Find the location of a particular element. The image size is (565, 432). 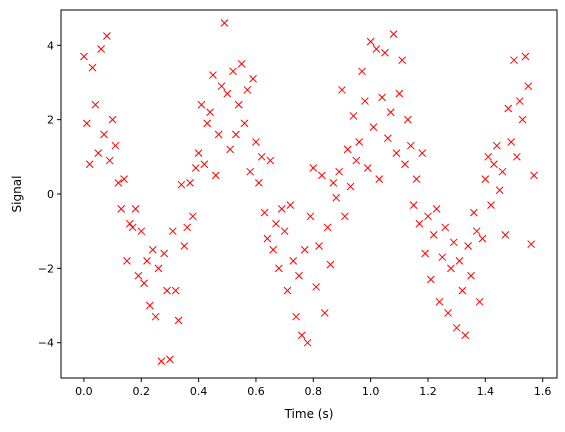

y-tick-label: −4 is located at coordinates (46, 343).